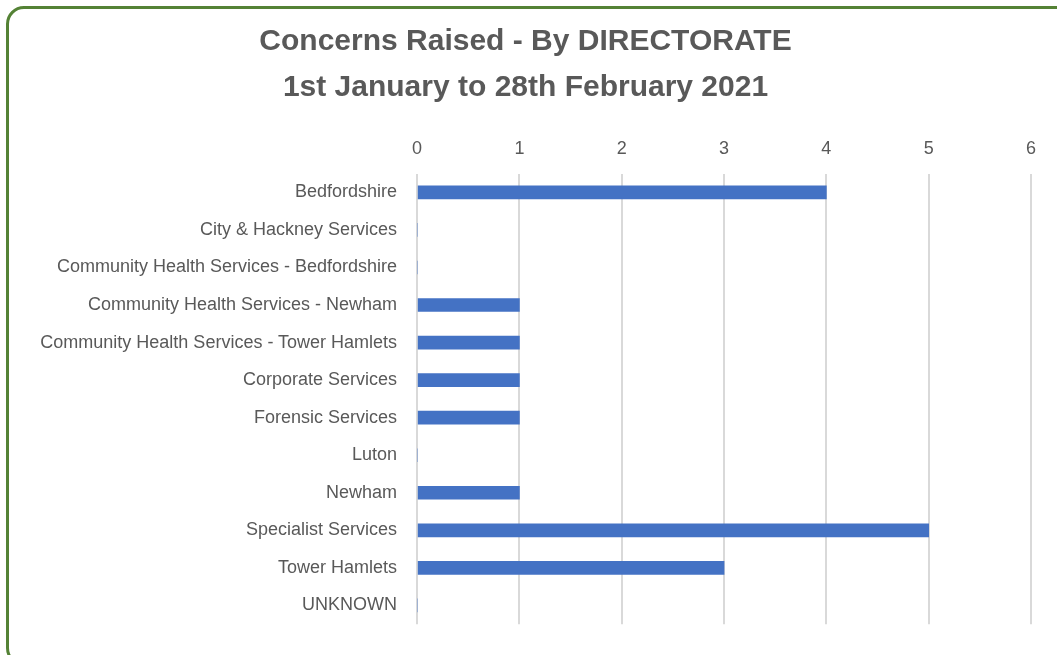 Image resolution: width=1057 pixels, height=655 pixels. What do you see at coordinates (724, 147) in the screenshot?
I see `x-tick-label: 3` at bounding box center [724, 147].